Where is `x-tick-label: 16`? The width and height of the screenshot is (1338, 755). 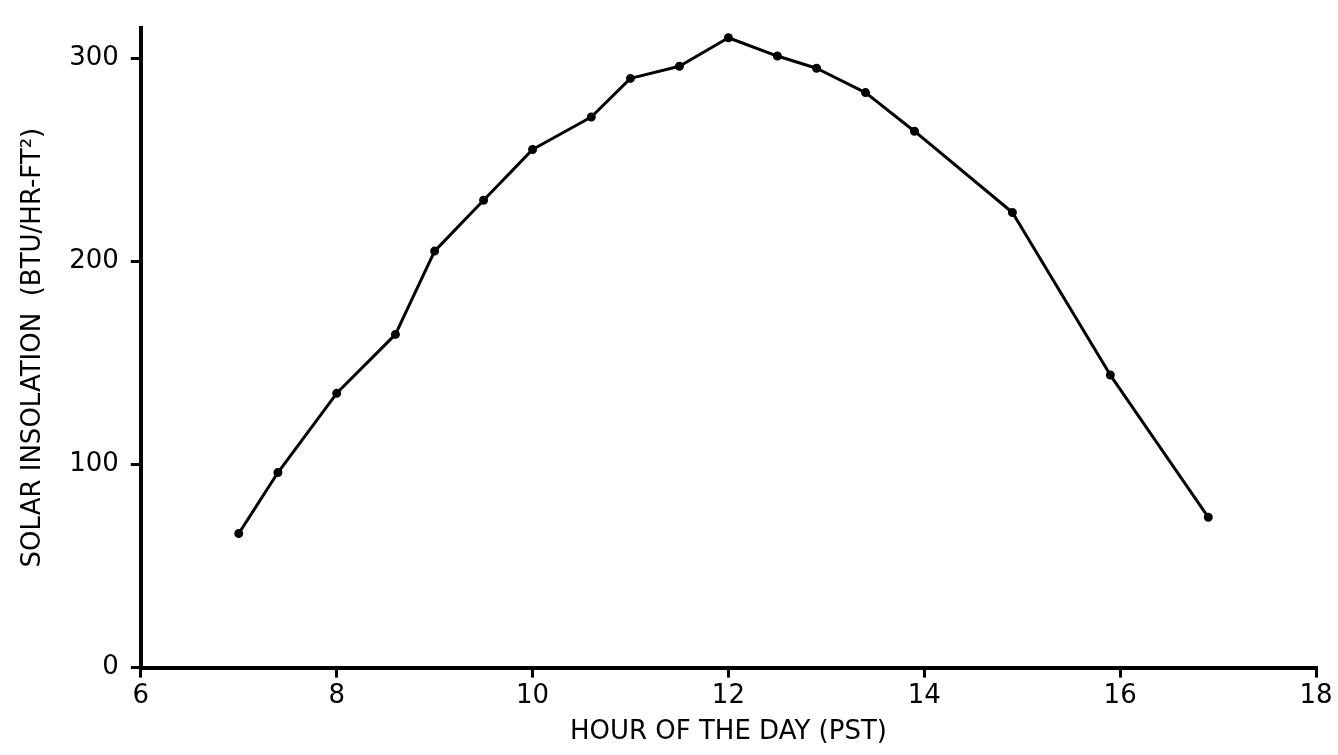
x-tick-label: 16 is located at coordinates (1120, 693).